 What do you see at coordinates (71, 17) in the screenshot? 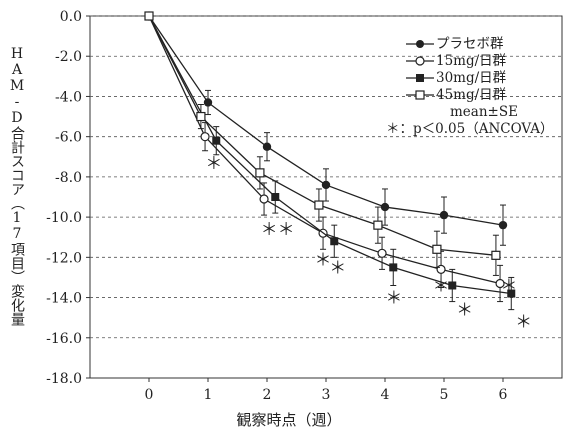
I see `y-tick-label: 0.0` at bounding box center [71, 17].